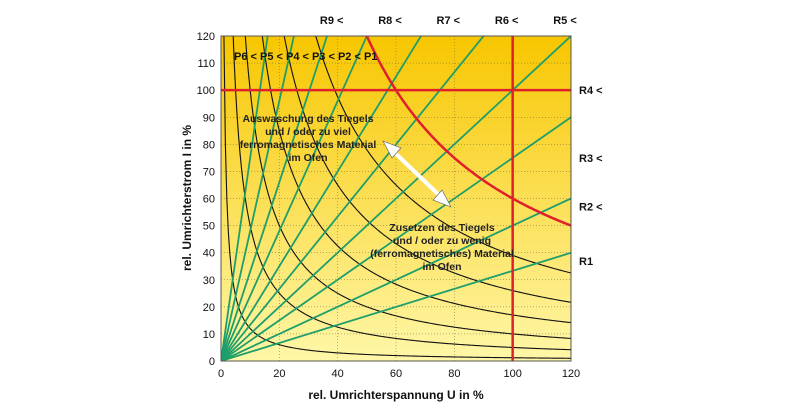 This screenshot has height=409, width=800. Describe the element at coordinates (468, 131) in the screenshot. I see `limit-power-curve` at that location.